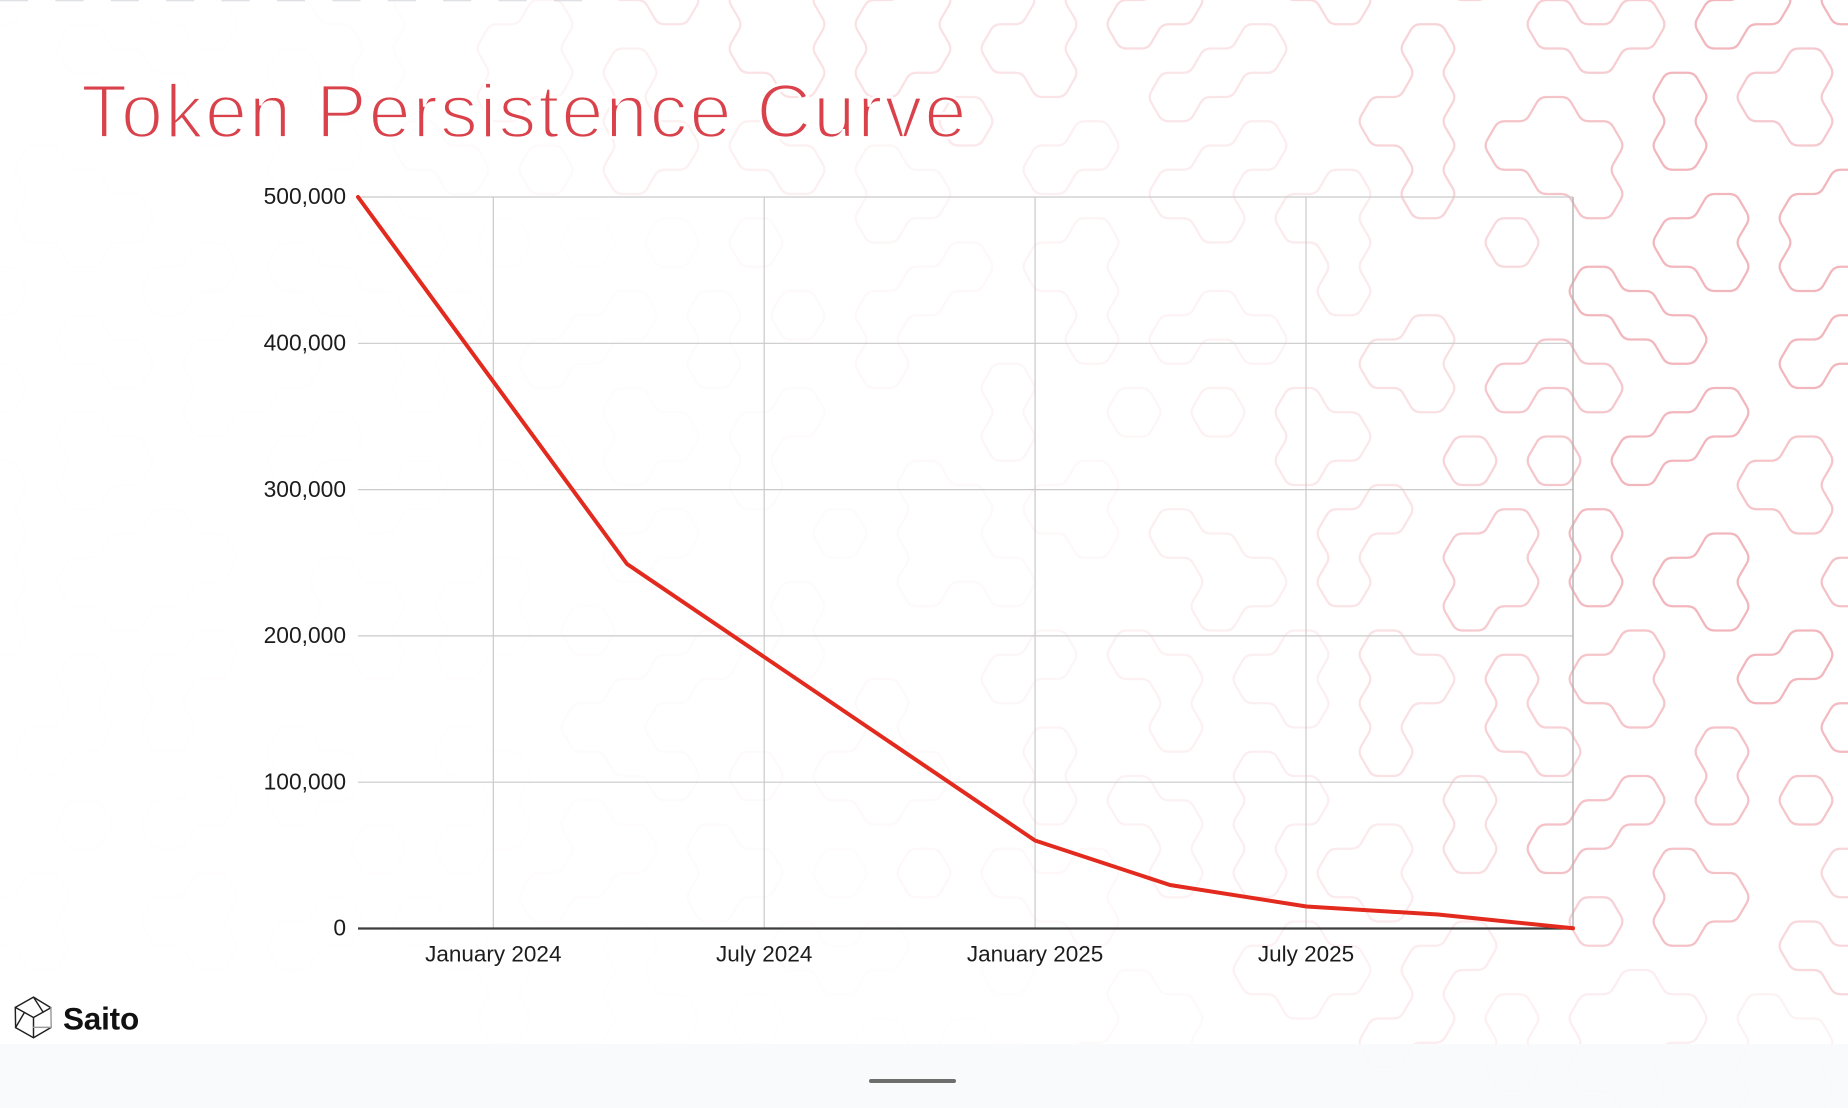 The width and height of the screenshot is (1848, 1108). Describe the element at coordinates (305, 343) in the screenshot. I see `svg-text: 400,000` at that location.